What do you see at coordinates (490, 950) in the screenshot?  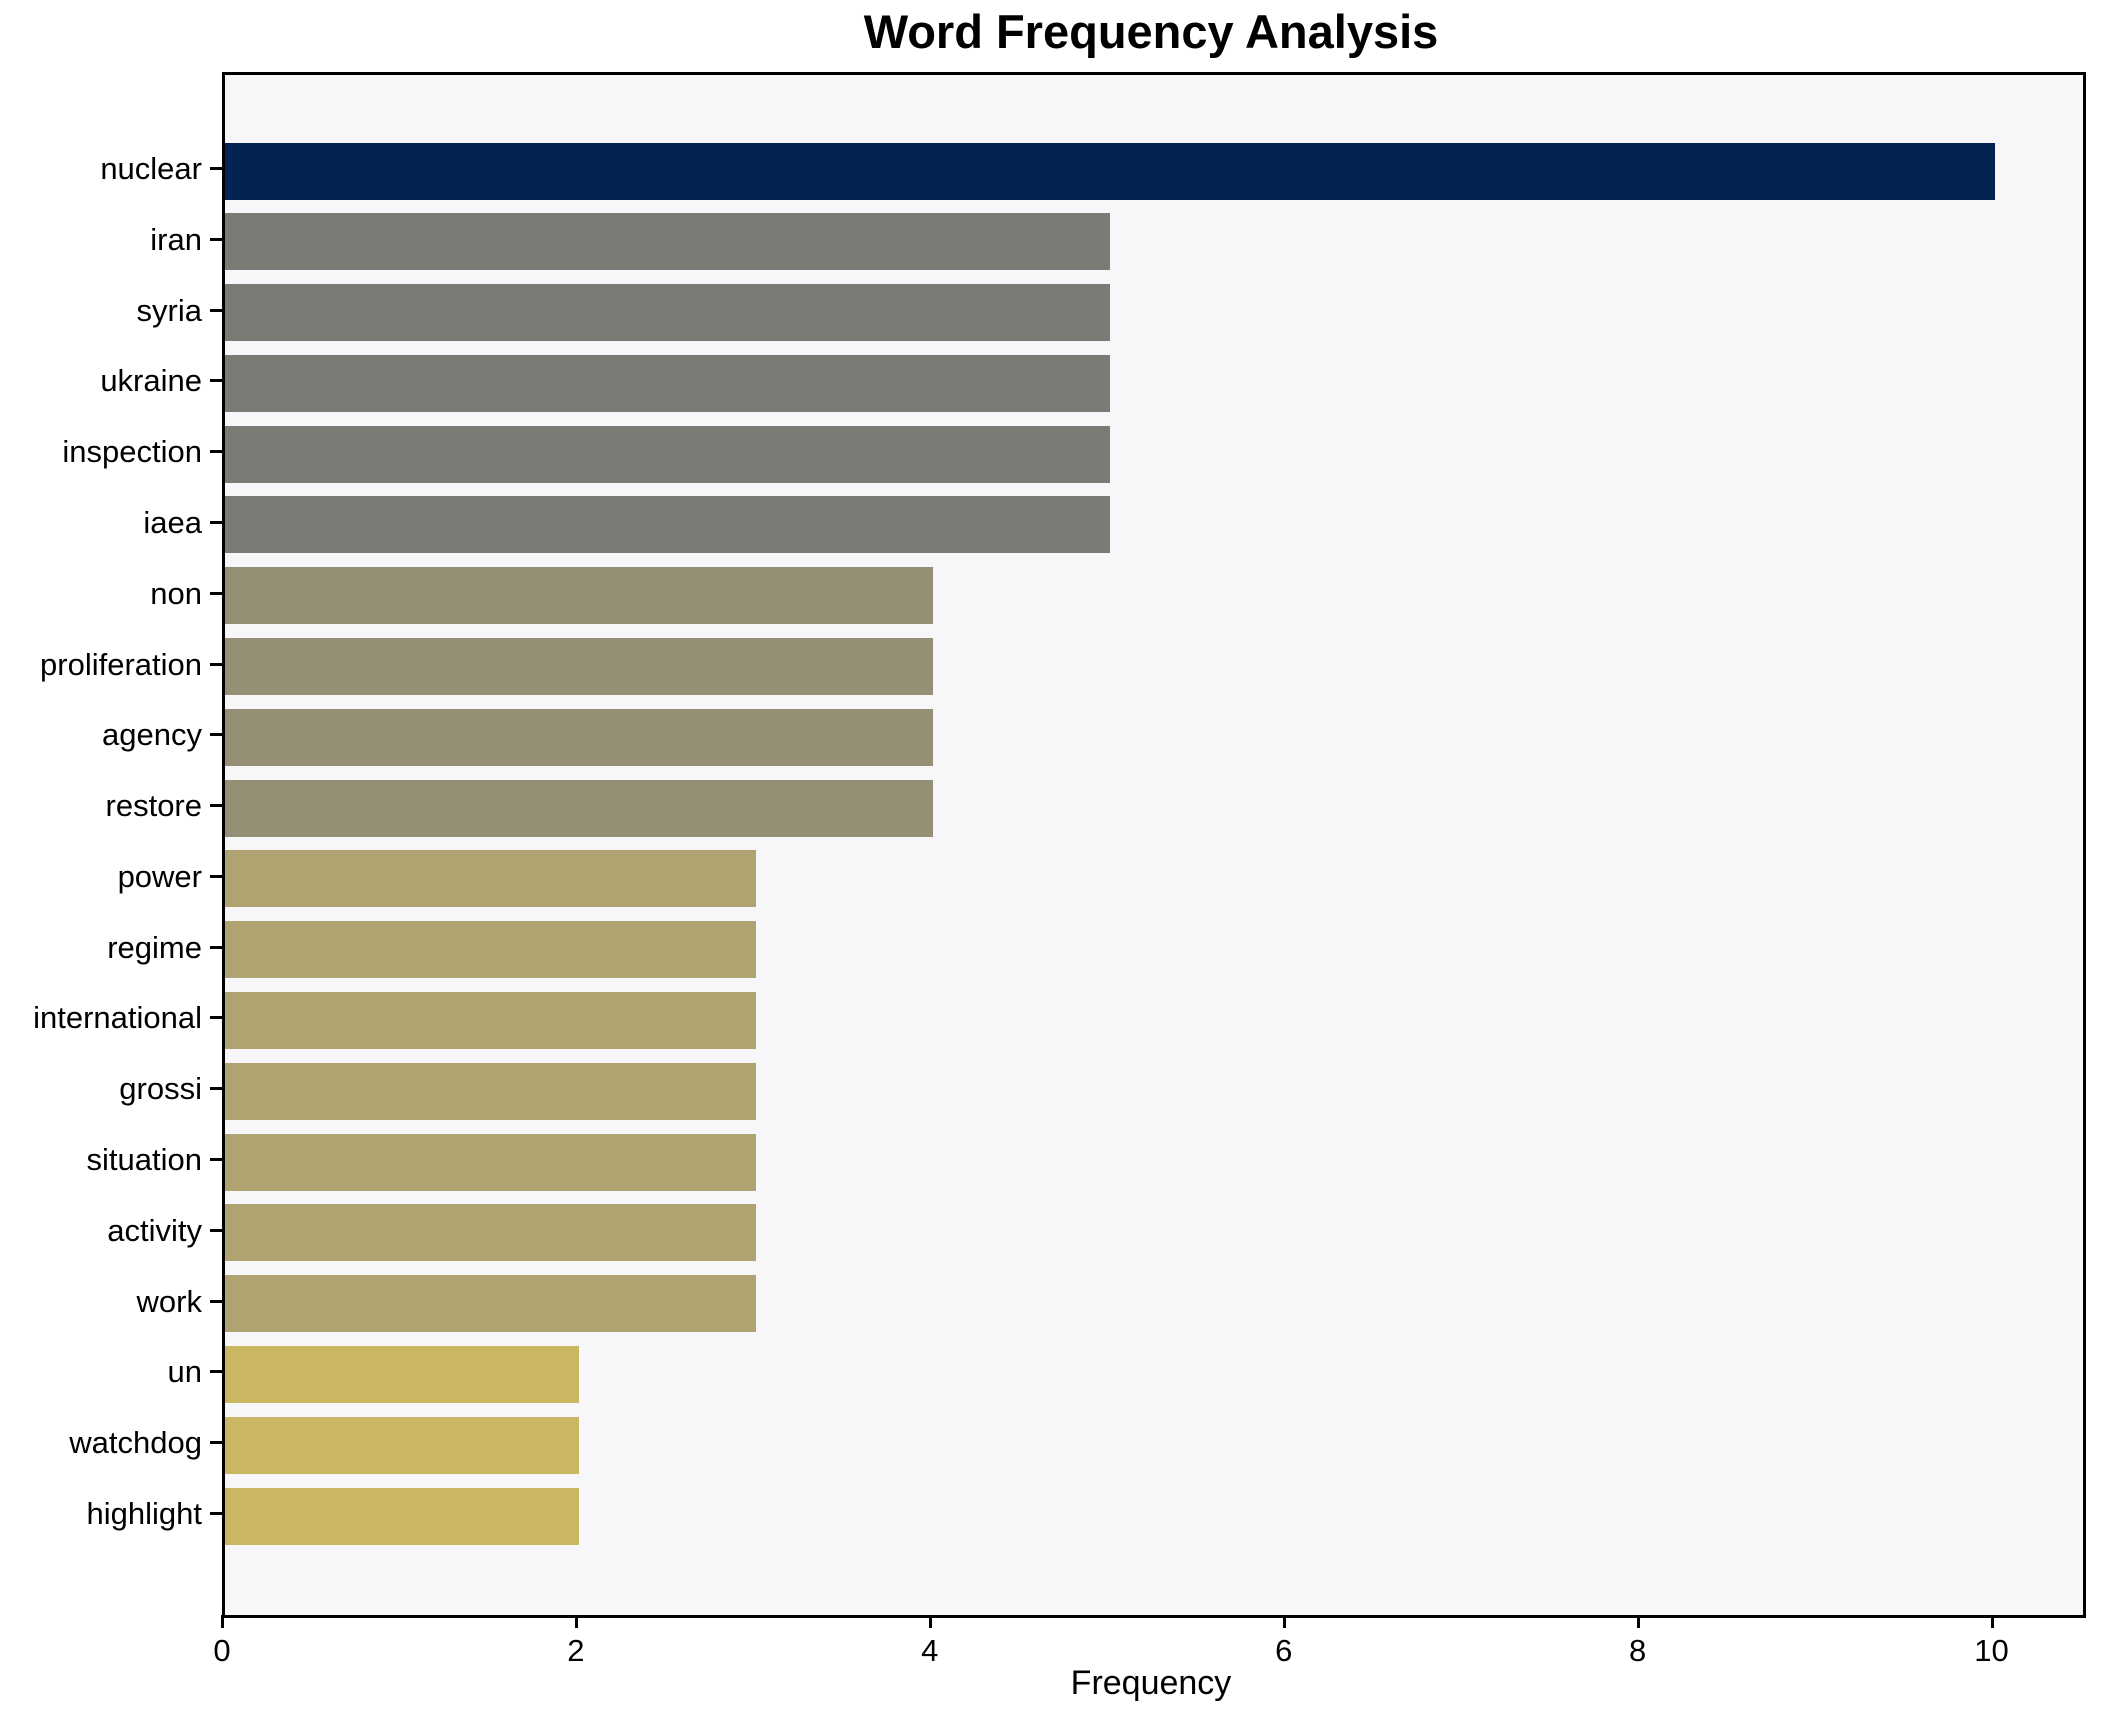 I see `bar-regime` at bounding box center [490, 950].